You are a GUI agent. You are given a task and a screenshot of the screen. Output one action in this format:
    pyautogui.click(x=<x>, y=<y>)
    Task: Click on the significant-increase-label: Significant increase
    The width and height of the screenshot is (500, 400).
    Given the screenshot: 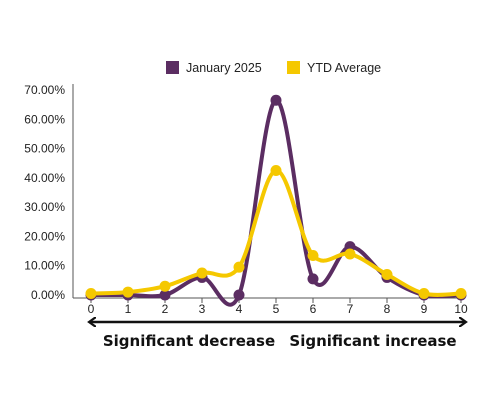 What is the action you would take?
    pyautogui.click(x=372, y=341)
    